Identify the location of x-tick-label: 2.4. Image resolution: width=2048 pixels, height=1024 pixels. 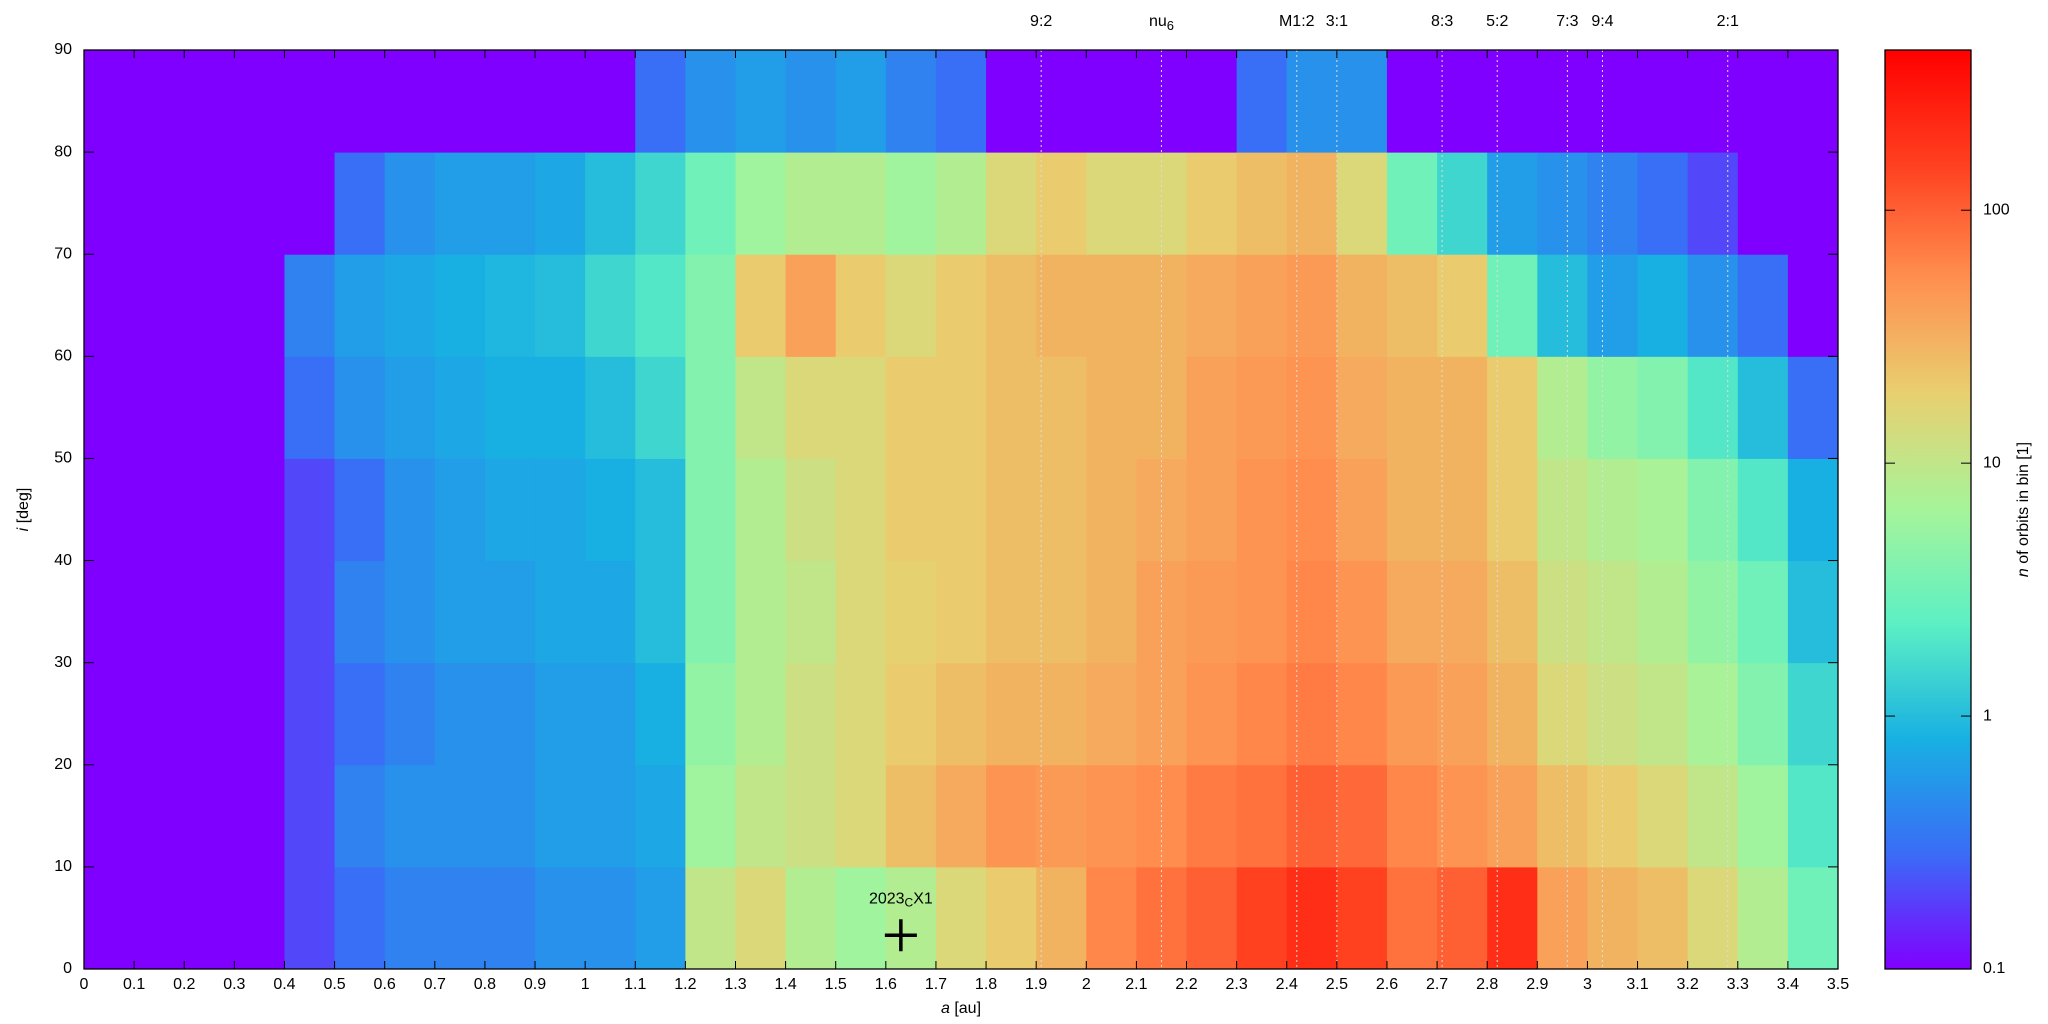
(1287, 984).